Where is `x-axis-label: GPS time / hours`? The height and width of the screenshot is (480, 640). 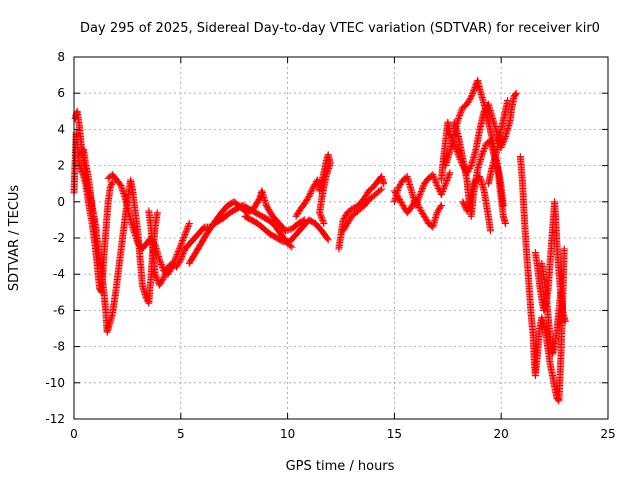 x-axis-label: GPS time / hours is located at coordinates (340, 466).